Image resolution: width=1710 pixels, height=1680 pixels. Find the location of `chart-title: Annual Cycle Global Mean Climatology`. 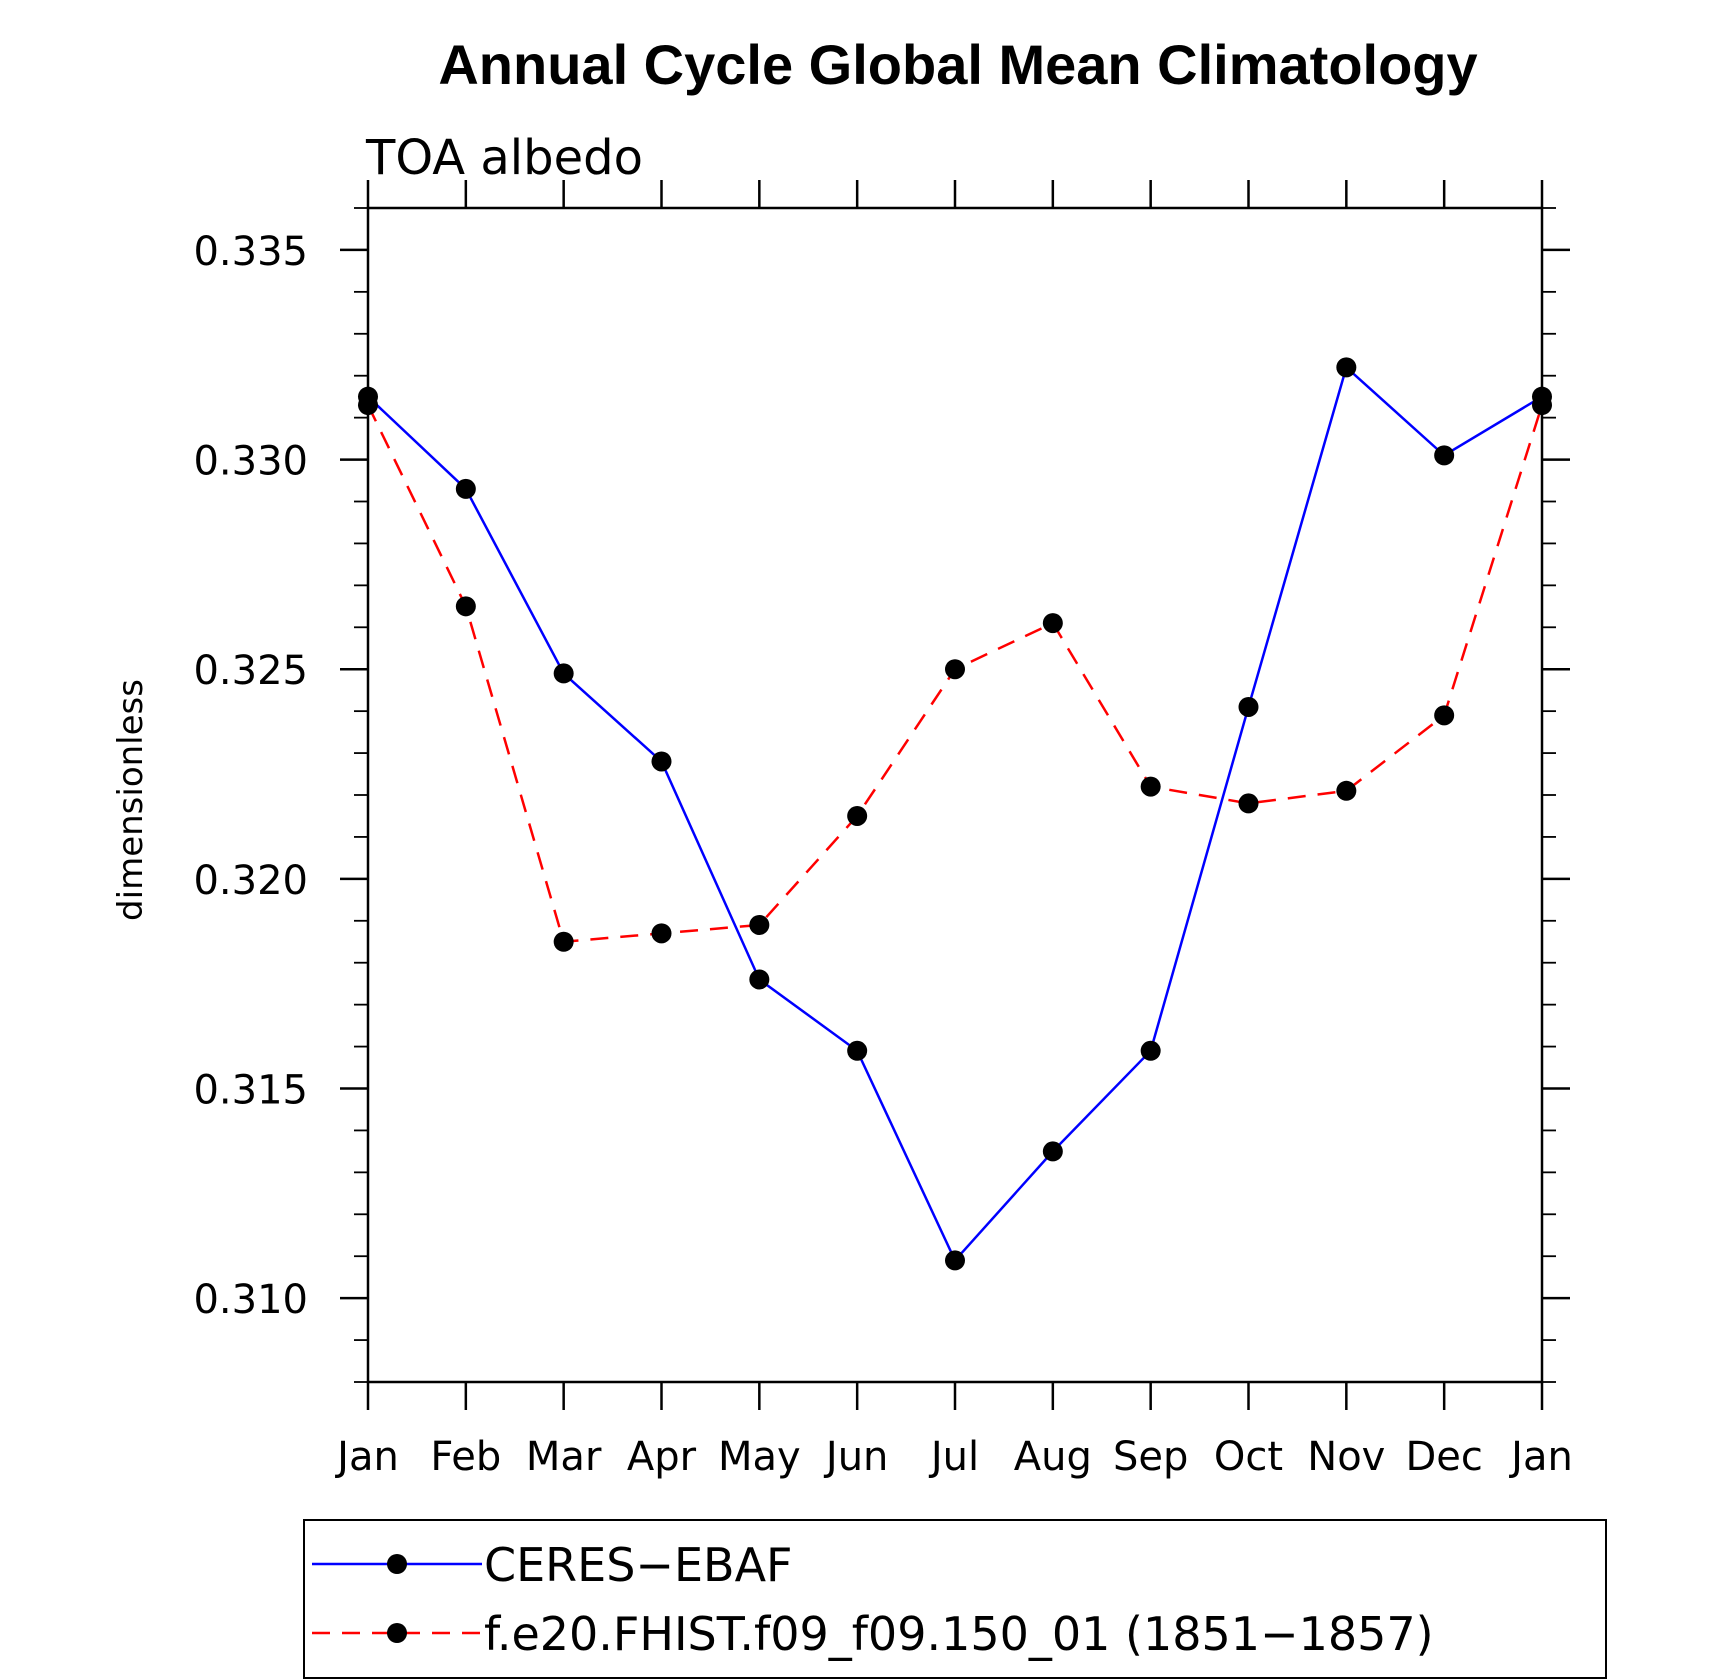

chart-title: Annual Cycle Global Mean Climatology is located at coordinates (957, 64).